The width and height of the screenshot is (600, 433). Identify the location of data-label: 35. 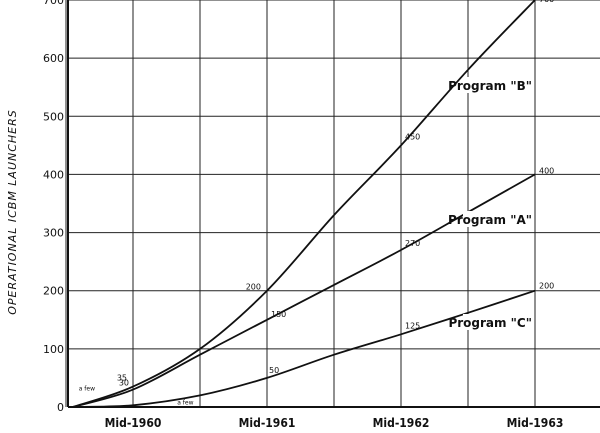
(122, 378).